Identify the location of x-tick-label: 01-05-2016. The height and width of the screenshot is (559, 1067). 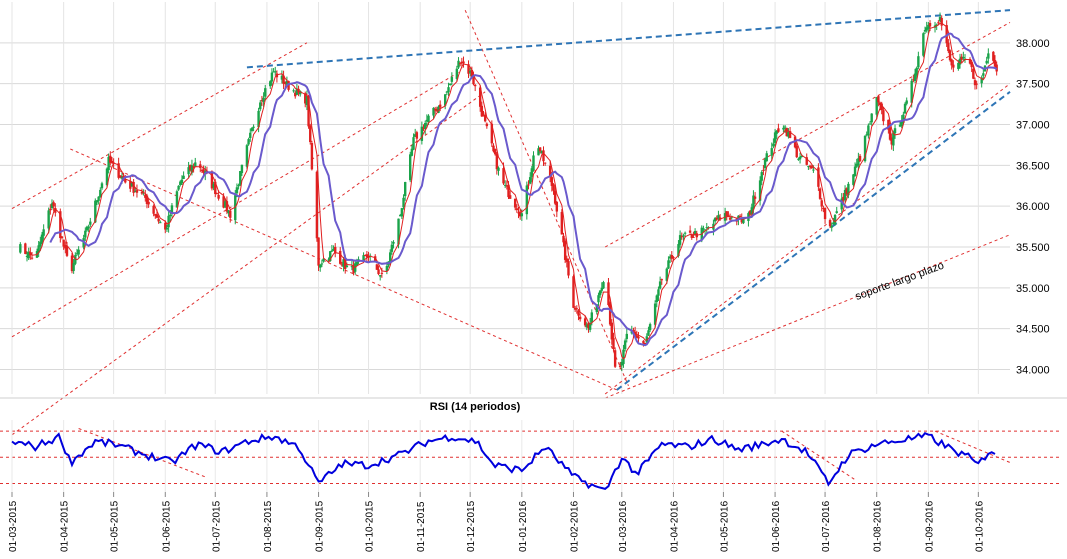
(724, 526).